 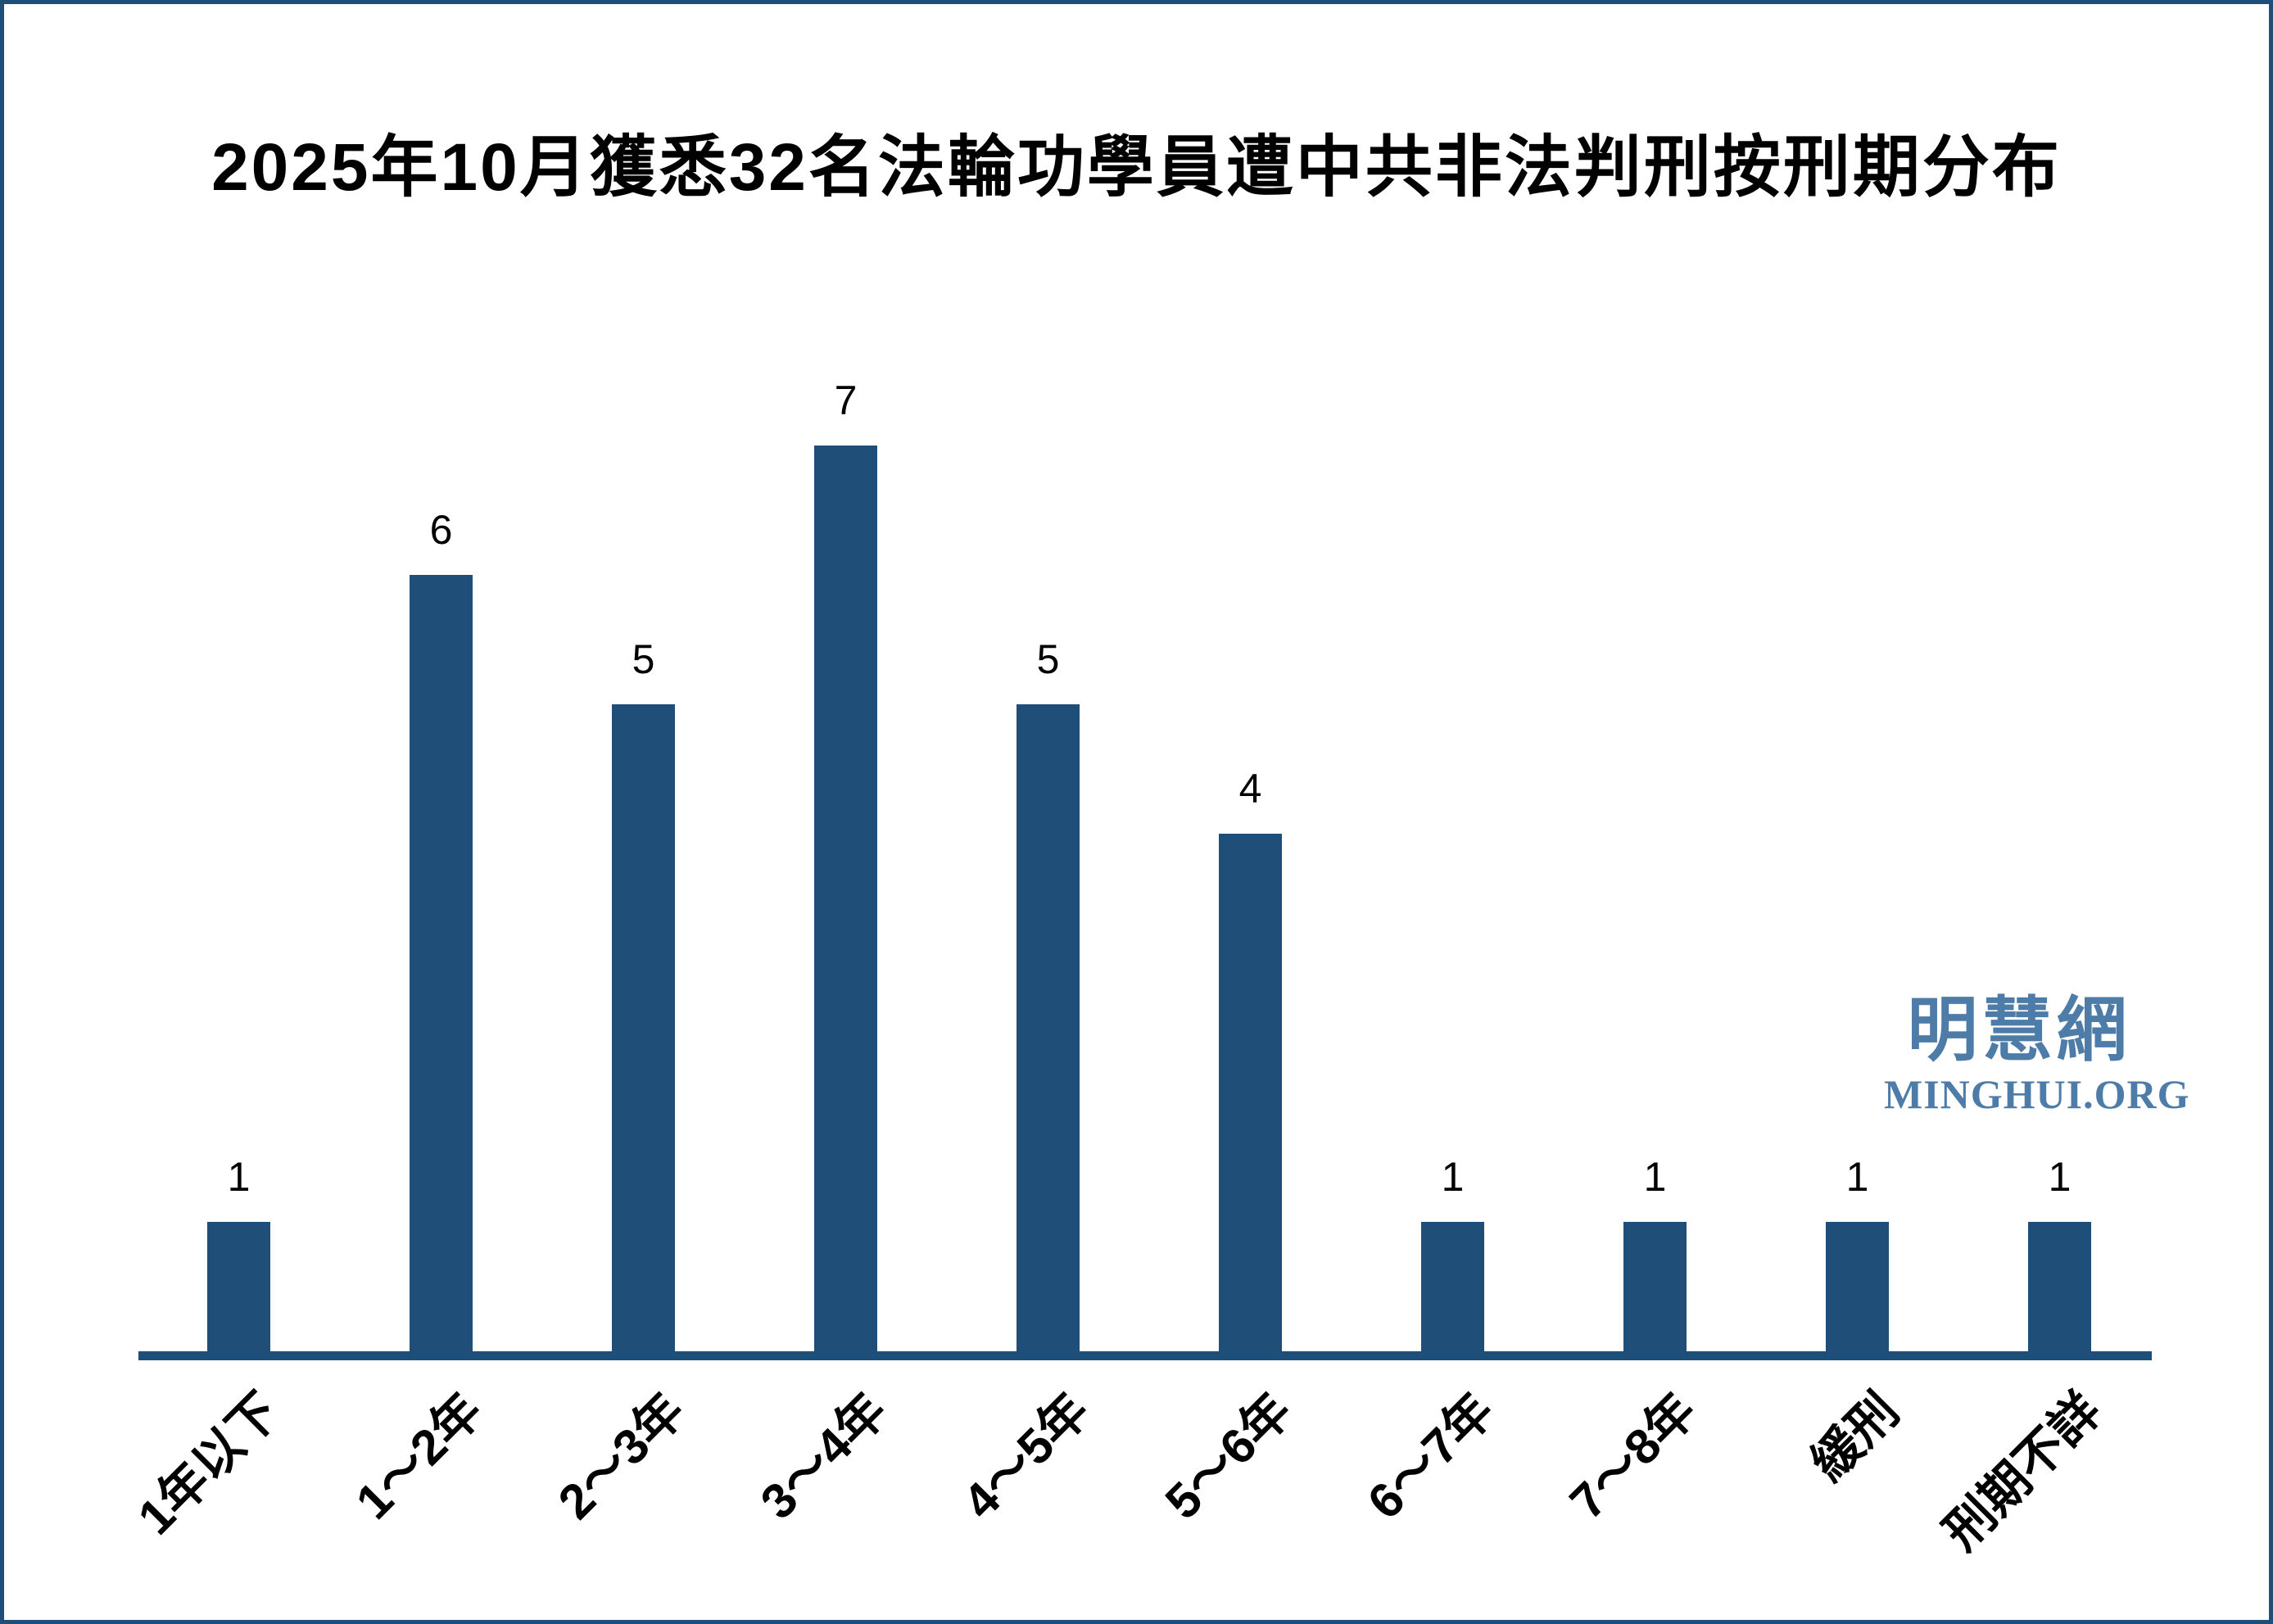 What do you see at coordinates (1633, 1456) in the screenshot?
I see `x-axis-tick-label: 7～8年` at bounding box center [1633, 1456].